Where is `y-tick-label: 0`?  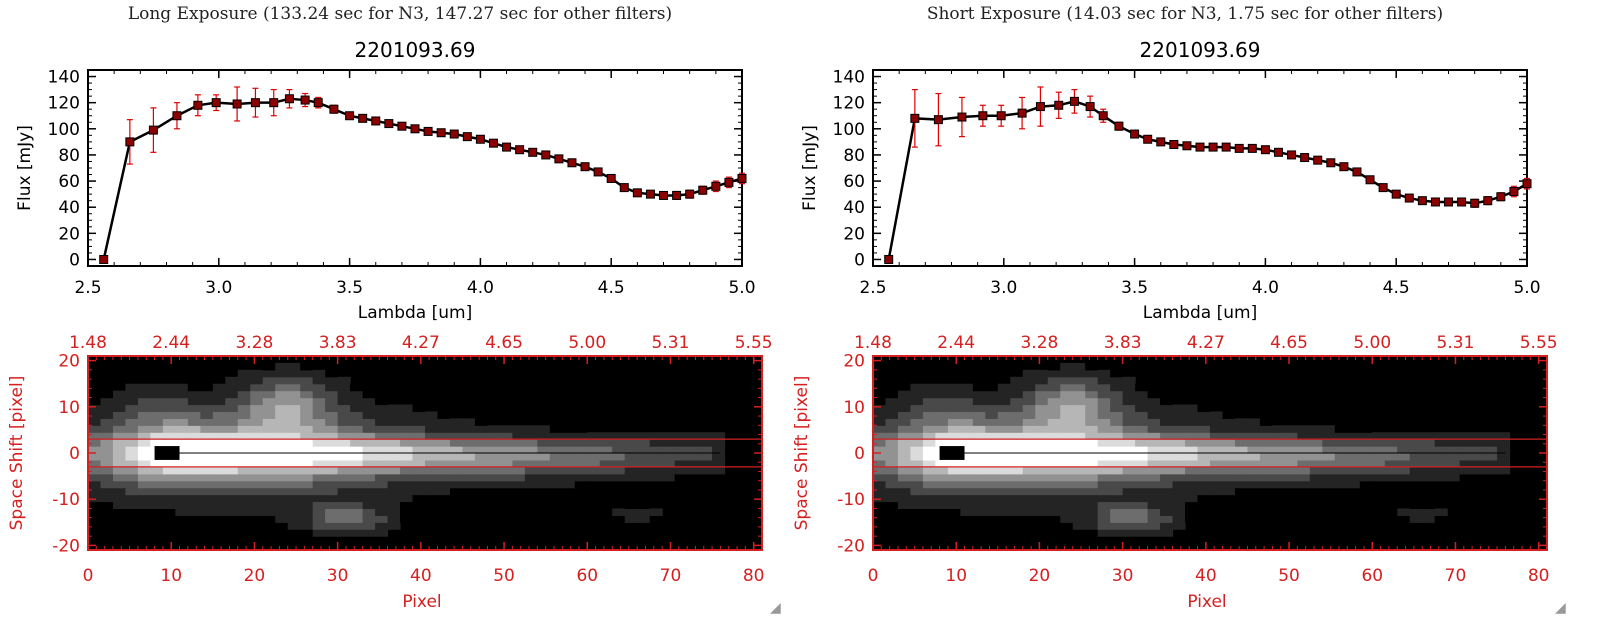
y-tick-label: 0 is located at coordinates (74, 260).